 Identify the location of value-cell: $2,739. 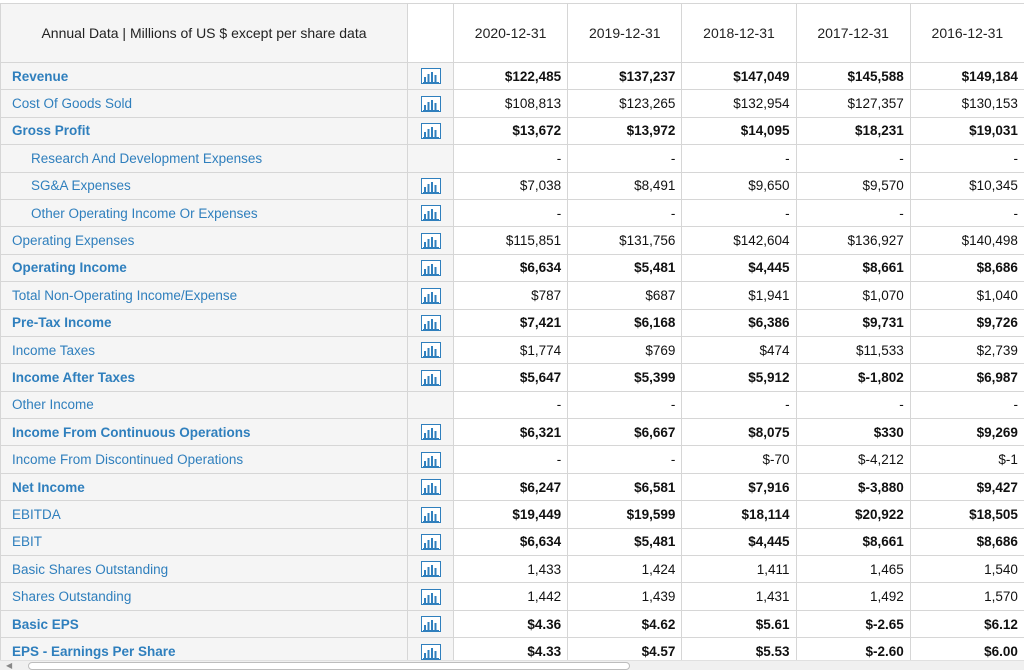
(967, 349).